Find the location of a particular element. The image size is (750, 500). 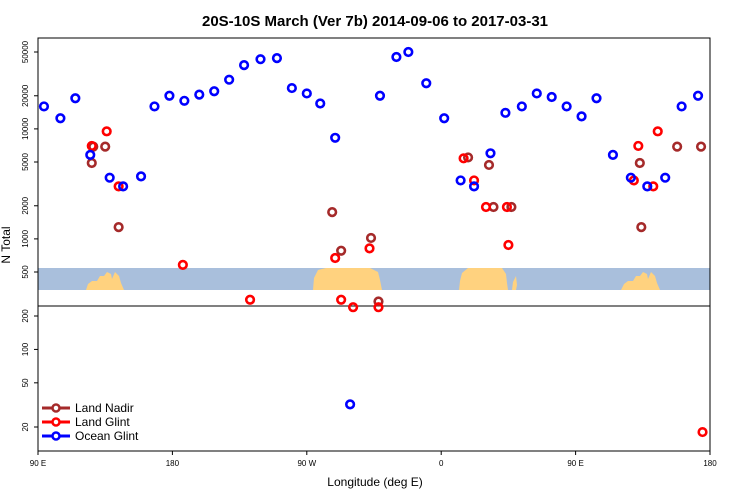

y-tick-label: 20000 is located at coordinates (25, 95).